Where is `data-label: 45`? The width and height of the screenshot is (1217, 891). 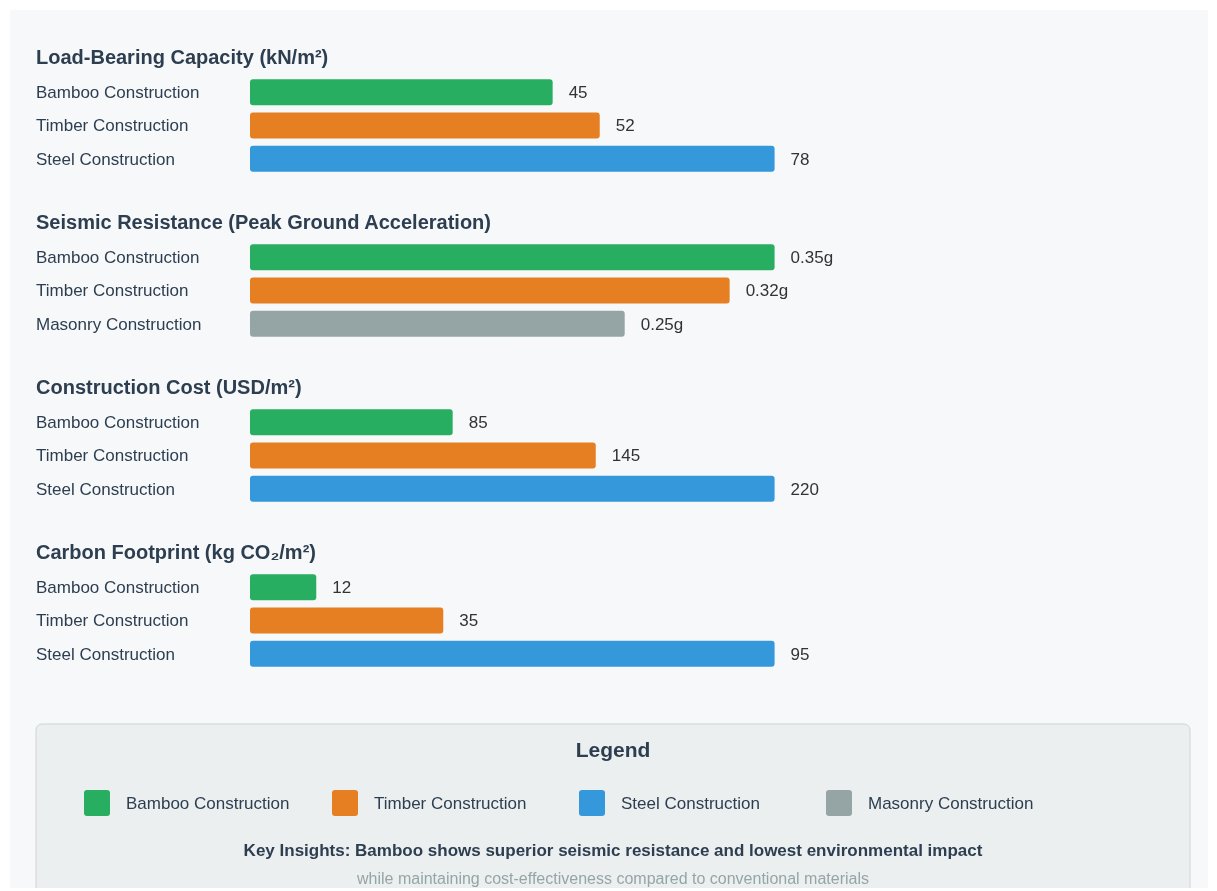 data-label: 45 is located at coordinates (578, 93).